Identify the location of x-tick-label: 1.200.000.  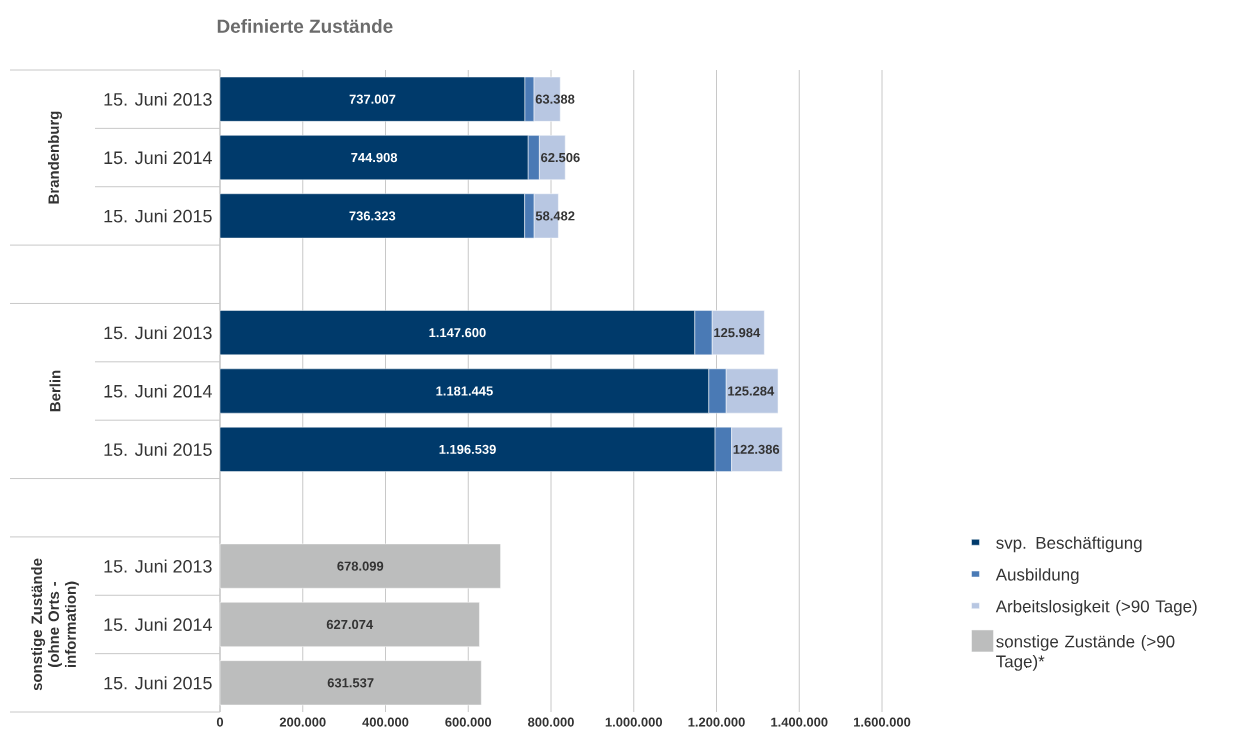
(716, 722).